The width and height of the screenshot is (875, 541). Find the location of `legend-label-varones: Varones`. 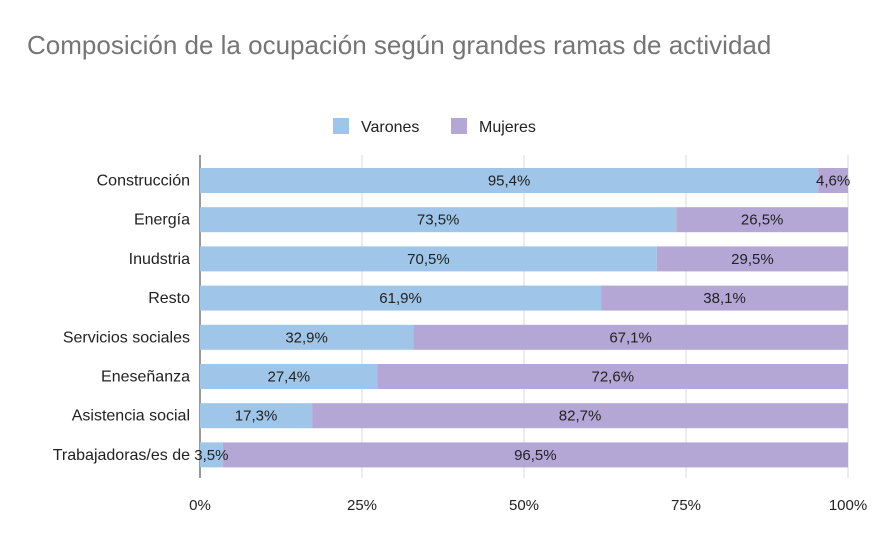

legend-label-varones: Varones is located at coordinates (390, 127).